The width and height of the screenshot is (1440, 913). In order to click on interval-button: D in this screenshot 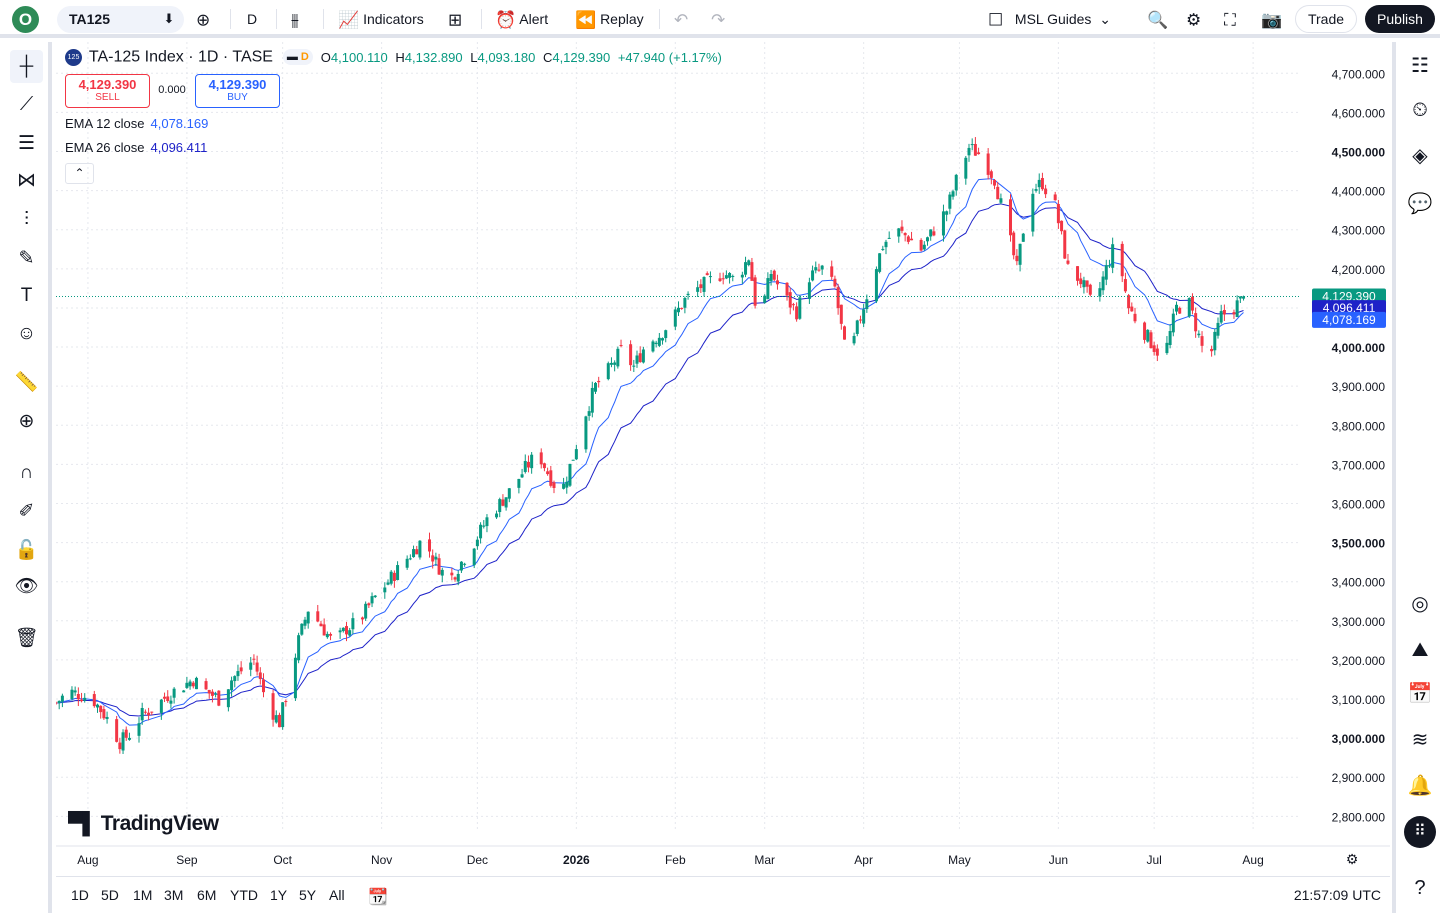, I will do `click(252, 19)`.